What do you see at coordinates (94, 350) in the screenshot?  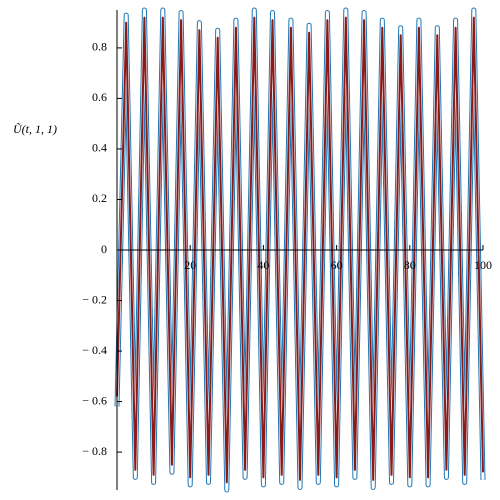 I see `y-tick-label: − 0.4` at bounding box center [94, 350].